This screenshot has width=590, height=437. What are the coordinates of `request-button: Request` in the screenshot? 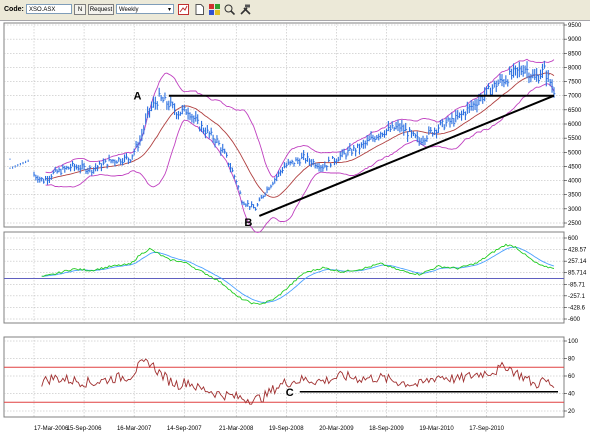 It's located at (101, 9).